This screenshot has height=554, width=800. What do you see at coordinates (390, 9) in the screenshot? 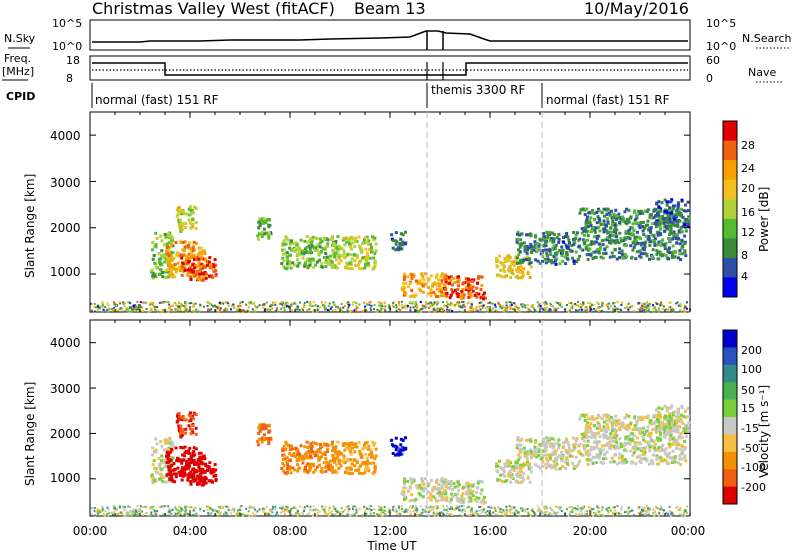
I see `beam-label: Beam 13` at bounding box center [390, 9].